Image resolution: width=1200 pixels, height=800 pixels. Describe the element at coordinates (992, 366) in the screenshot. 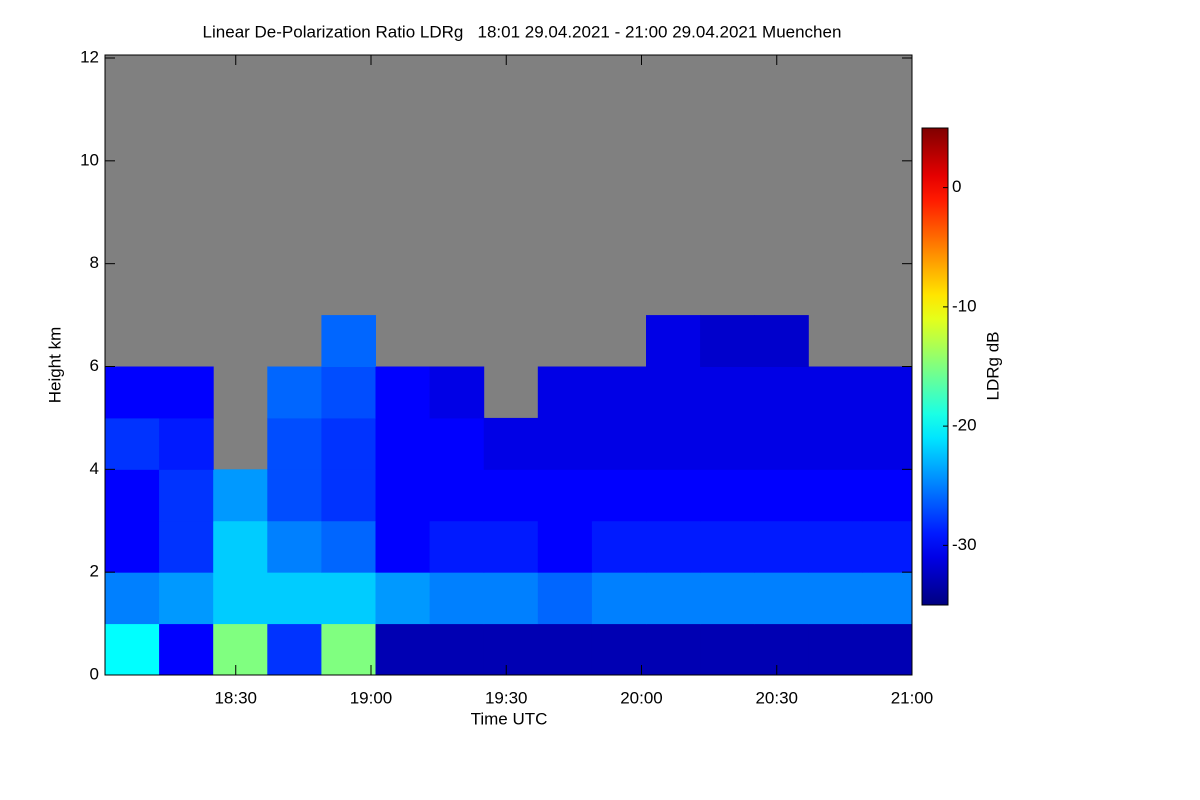

I see `colorbar-label: LDRg dB` at that location.